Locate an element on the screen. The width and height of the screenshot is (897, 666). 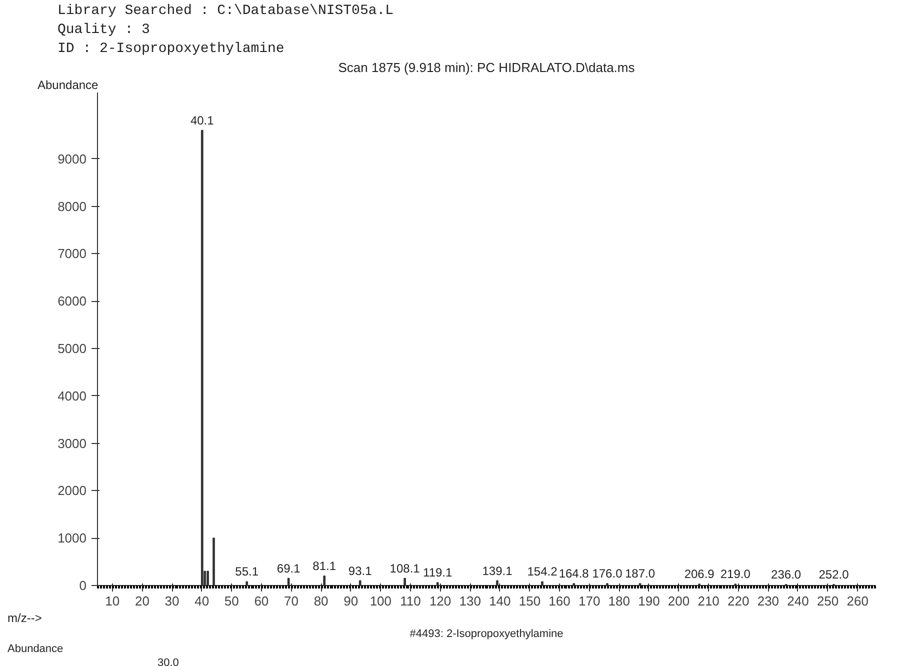
text: Library Searched : C:\Database\NIST05a.L is located at coordinates (226, 11).